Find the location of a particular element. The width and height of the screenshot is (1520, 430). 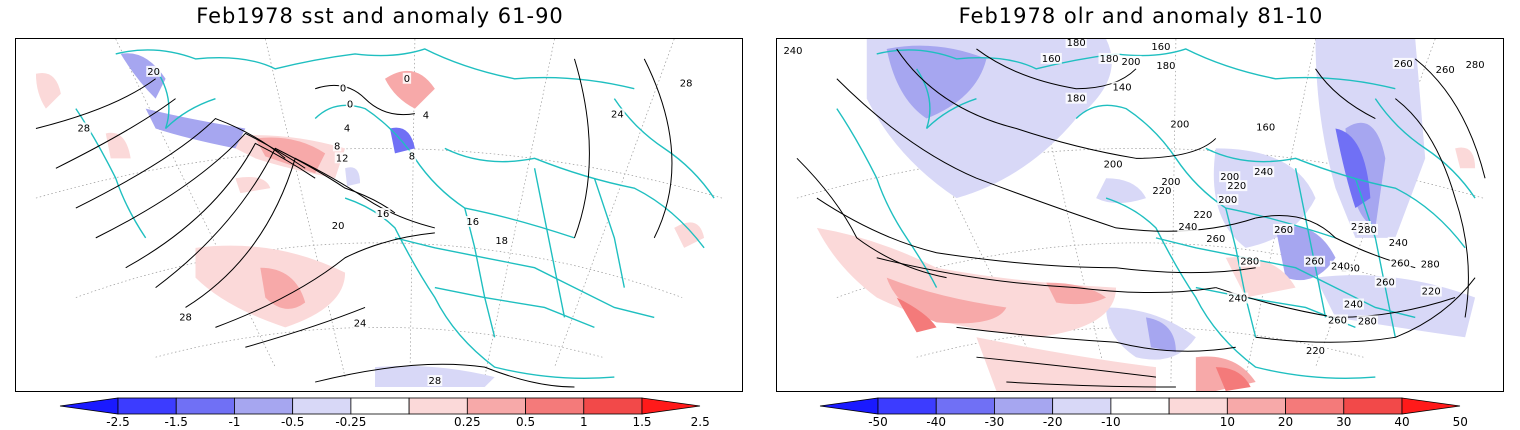

colorbar-tick-label: -2.5 is located at coordinates (118, 422).